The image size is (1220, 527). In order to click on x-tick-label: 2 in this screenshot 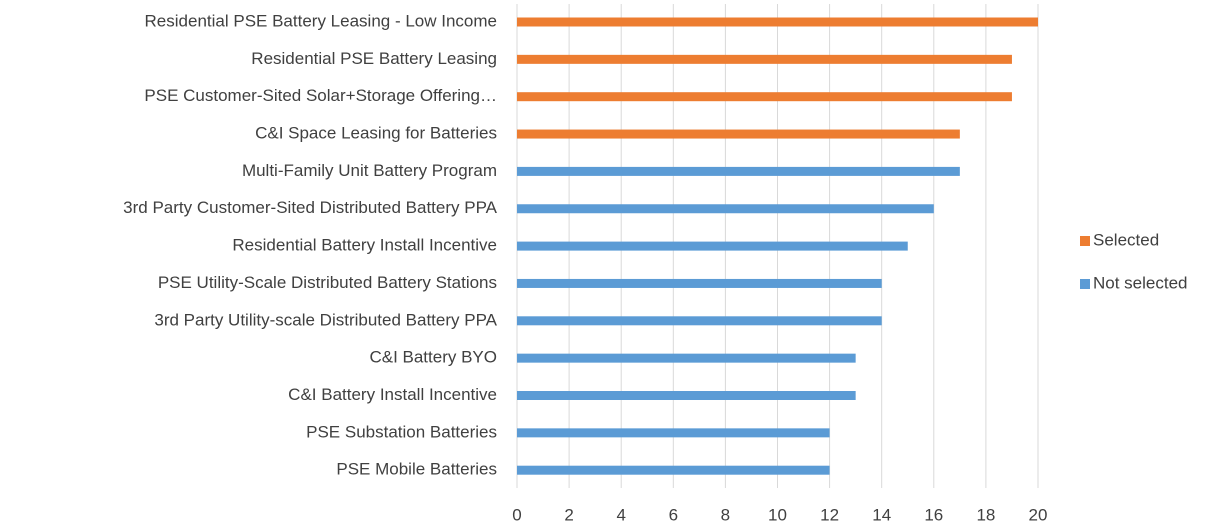, I will do `click(568, 514)`.